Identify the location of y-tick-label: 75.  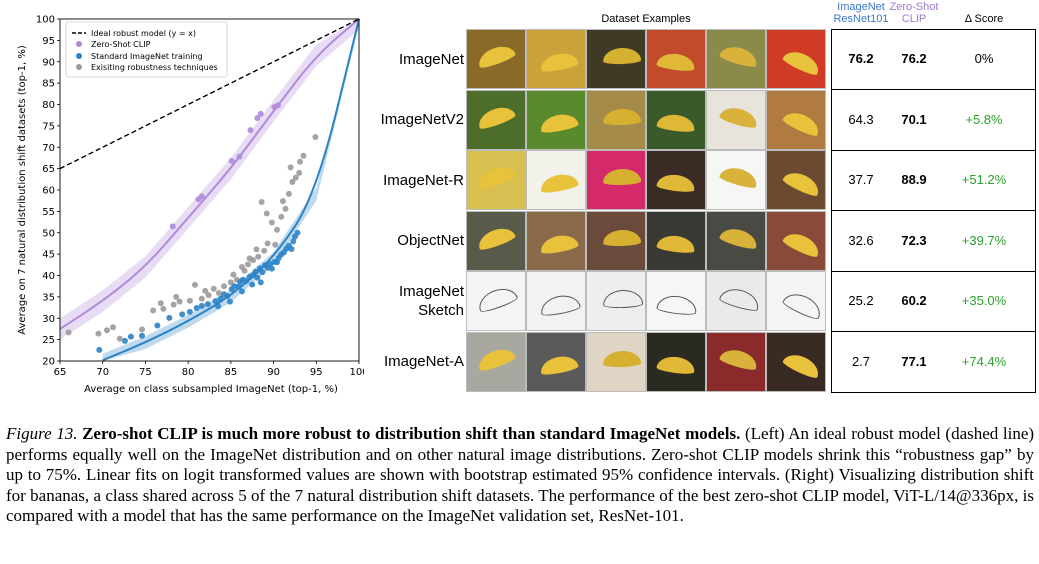
(48, 126).